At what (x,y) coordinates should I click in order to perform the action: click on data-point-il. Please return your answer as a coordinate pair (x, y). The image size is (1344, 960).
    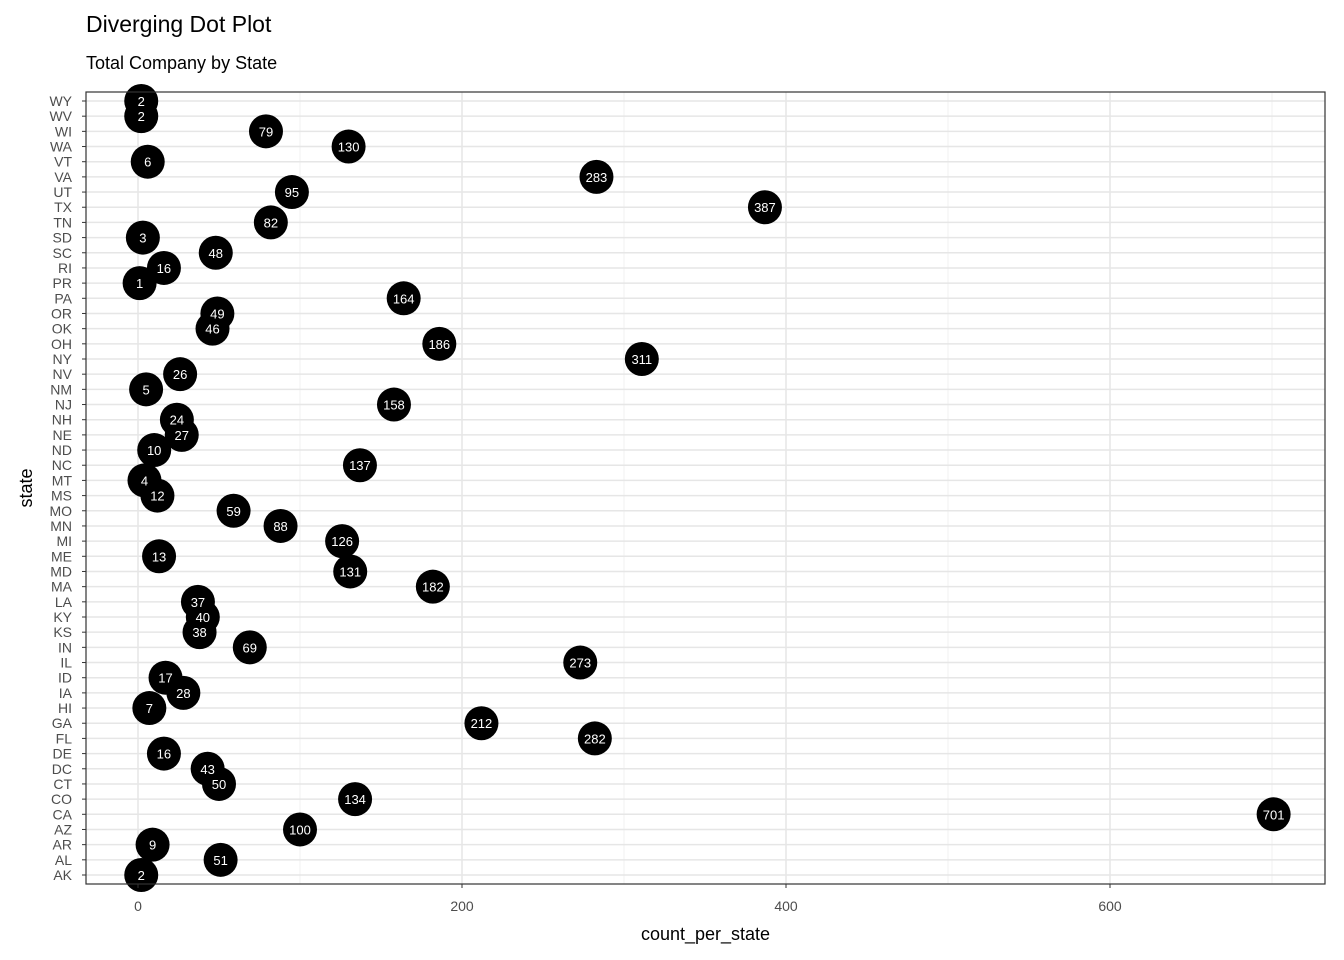
    Looking at the image, I should click on (580, 662).